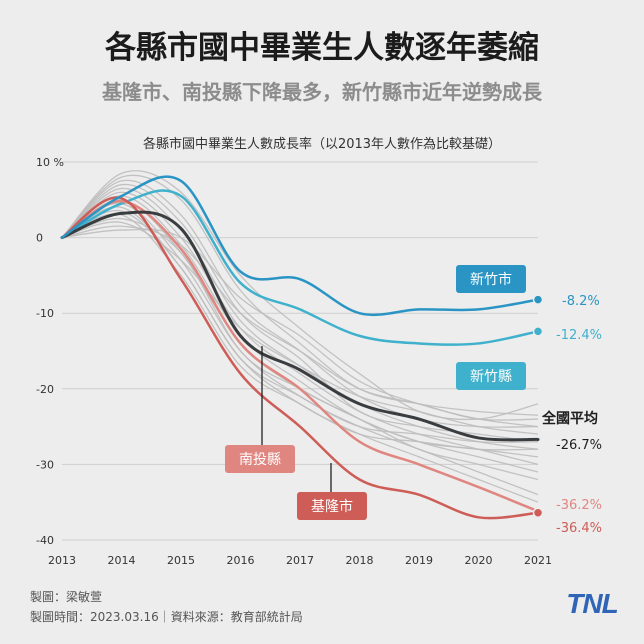 This screenshot has width=644, height=644. I want to click on x-tick-label: 2020, so click(479, 560).